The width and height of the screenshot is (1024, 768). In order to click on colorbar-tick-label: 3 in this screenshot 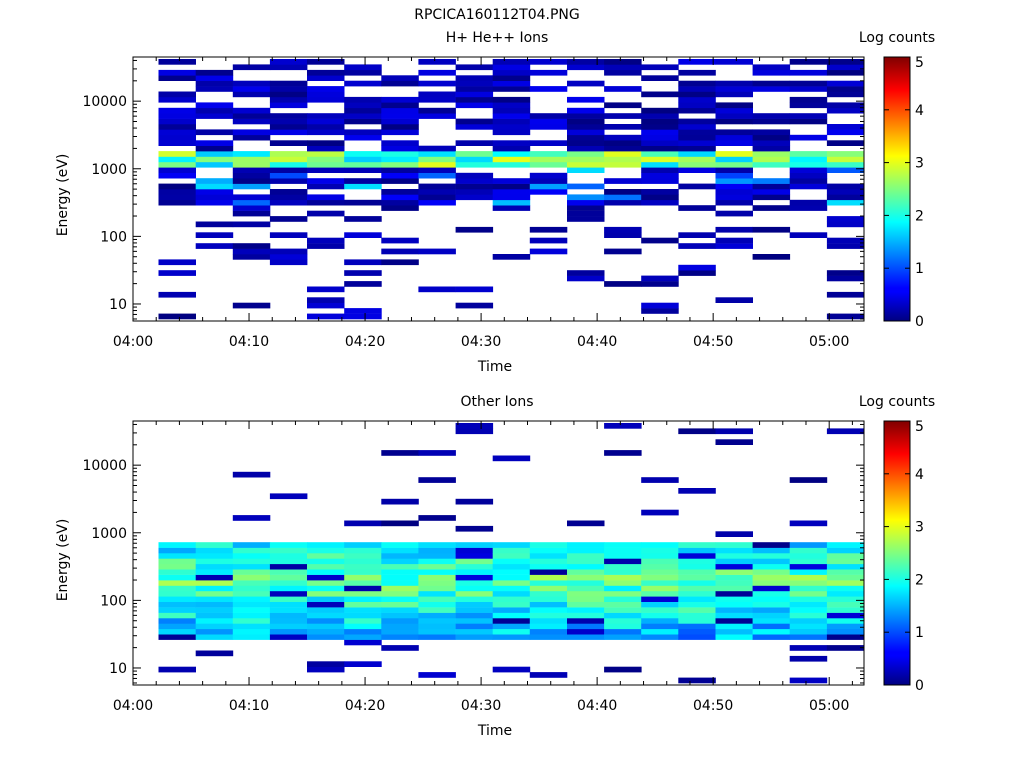, I will do `click(919, 164)`.